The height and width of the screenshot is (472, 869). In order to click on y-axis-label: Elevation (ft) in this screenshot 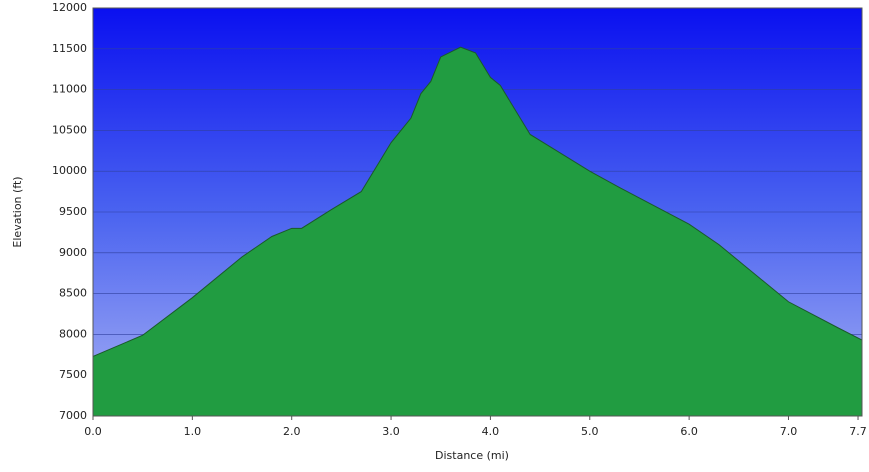, I will do `click(17, 211)`.